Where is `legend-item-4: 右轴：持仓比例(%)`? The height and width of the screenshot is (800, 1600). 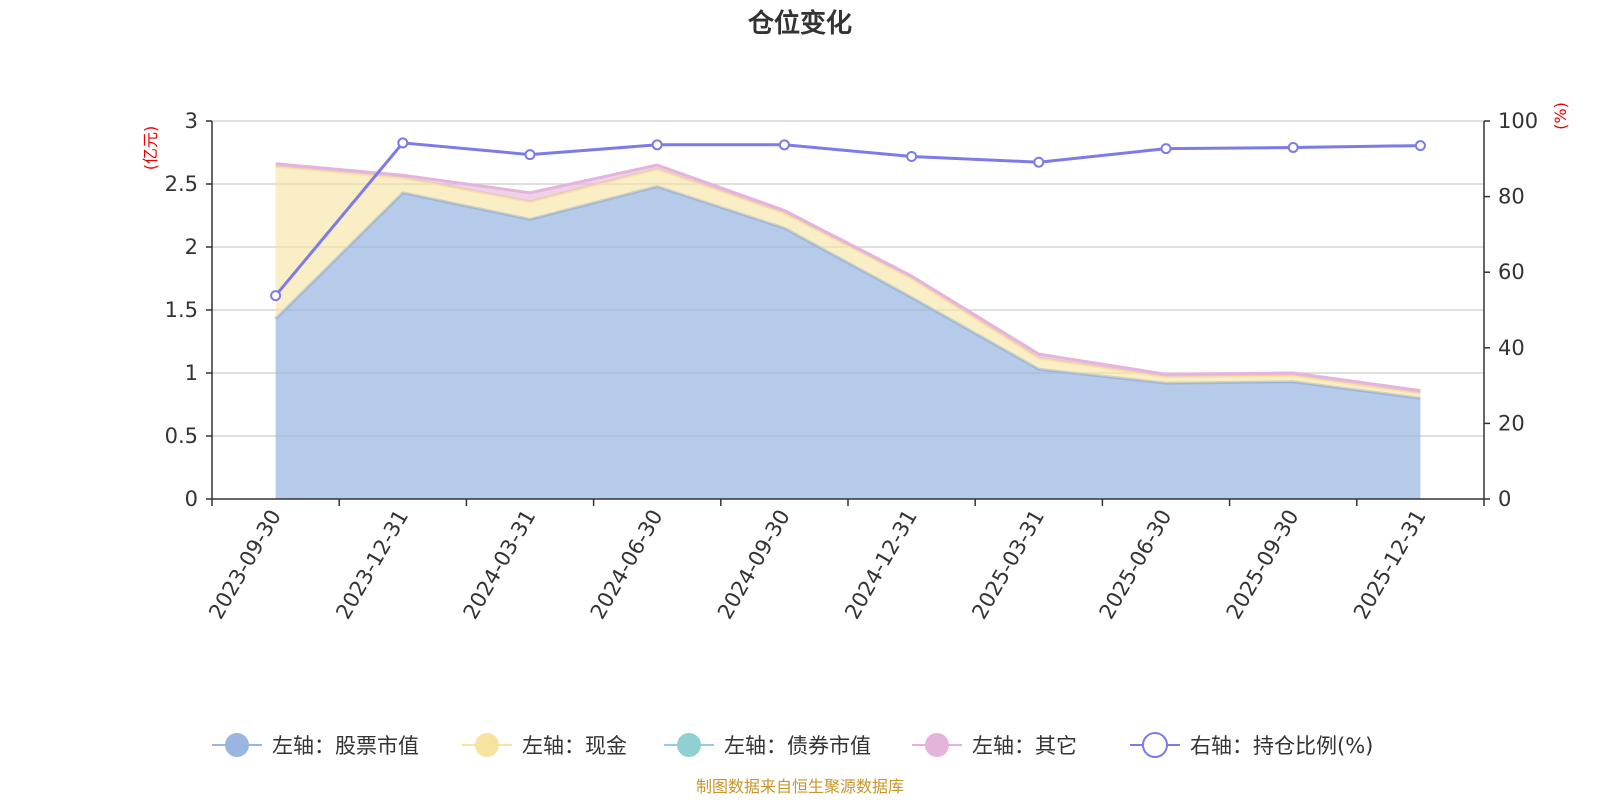 legend-item-4: 右轴：持仓比例(%) is located at coordinates (1251, 745).